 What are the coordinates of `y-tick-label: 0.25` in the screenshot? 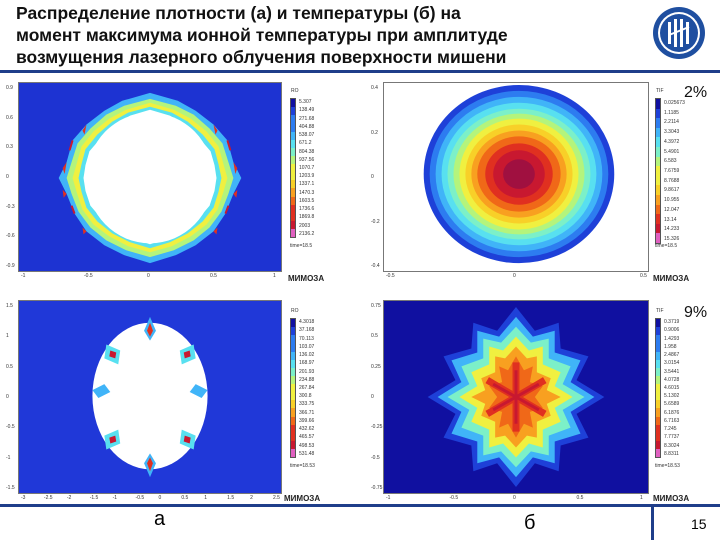 It's located at (376, 366).